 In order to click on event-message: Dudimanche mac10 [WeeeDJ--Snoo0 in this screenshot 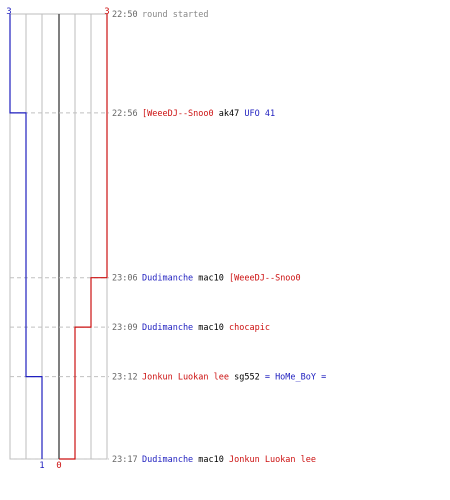, I will do `click(221, 279)`.